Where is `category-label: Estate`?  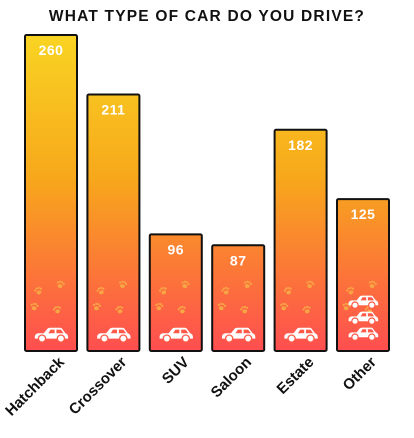 category-label: Estate is located at coordinates (296, 376).